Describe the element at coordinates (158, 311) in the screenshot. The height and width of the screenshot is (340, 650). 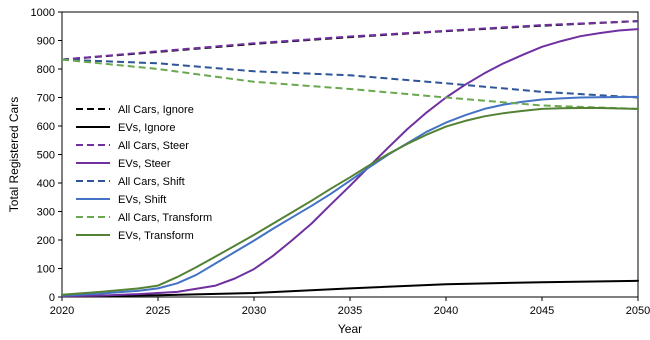
I see `x-tick-label: 2025` at that location.